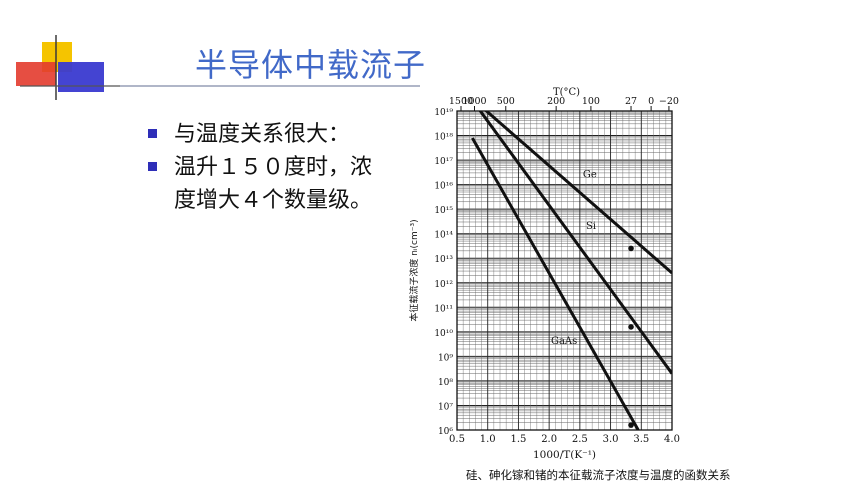 The image size is (860, 484). I want to click on y-tick-label: 10¹¹, so click(443, 309).